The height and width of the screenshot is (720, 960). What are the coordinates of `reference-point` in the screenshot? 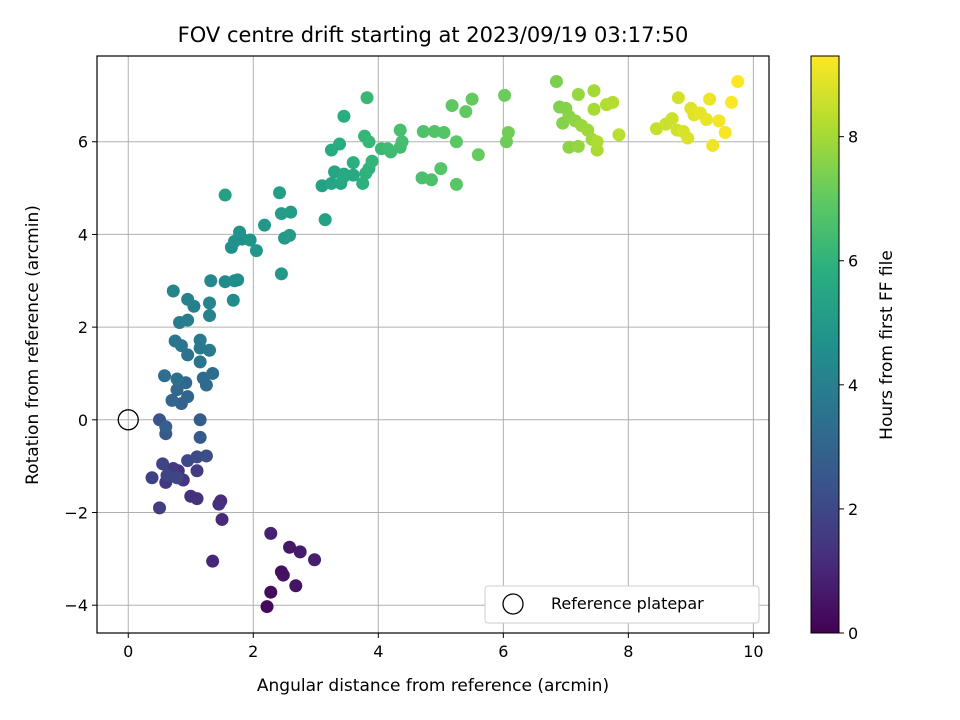 It's located at (128, 420).